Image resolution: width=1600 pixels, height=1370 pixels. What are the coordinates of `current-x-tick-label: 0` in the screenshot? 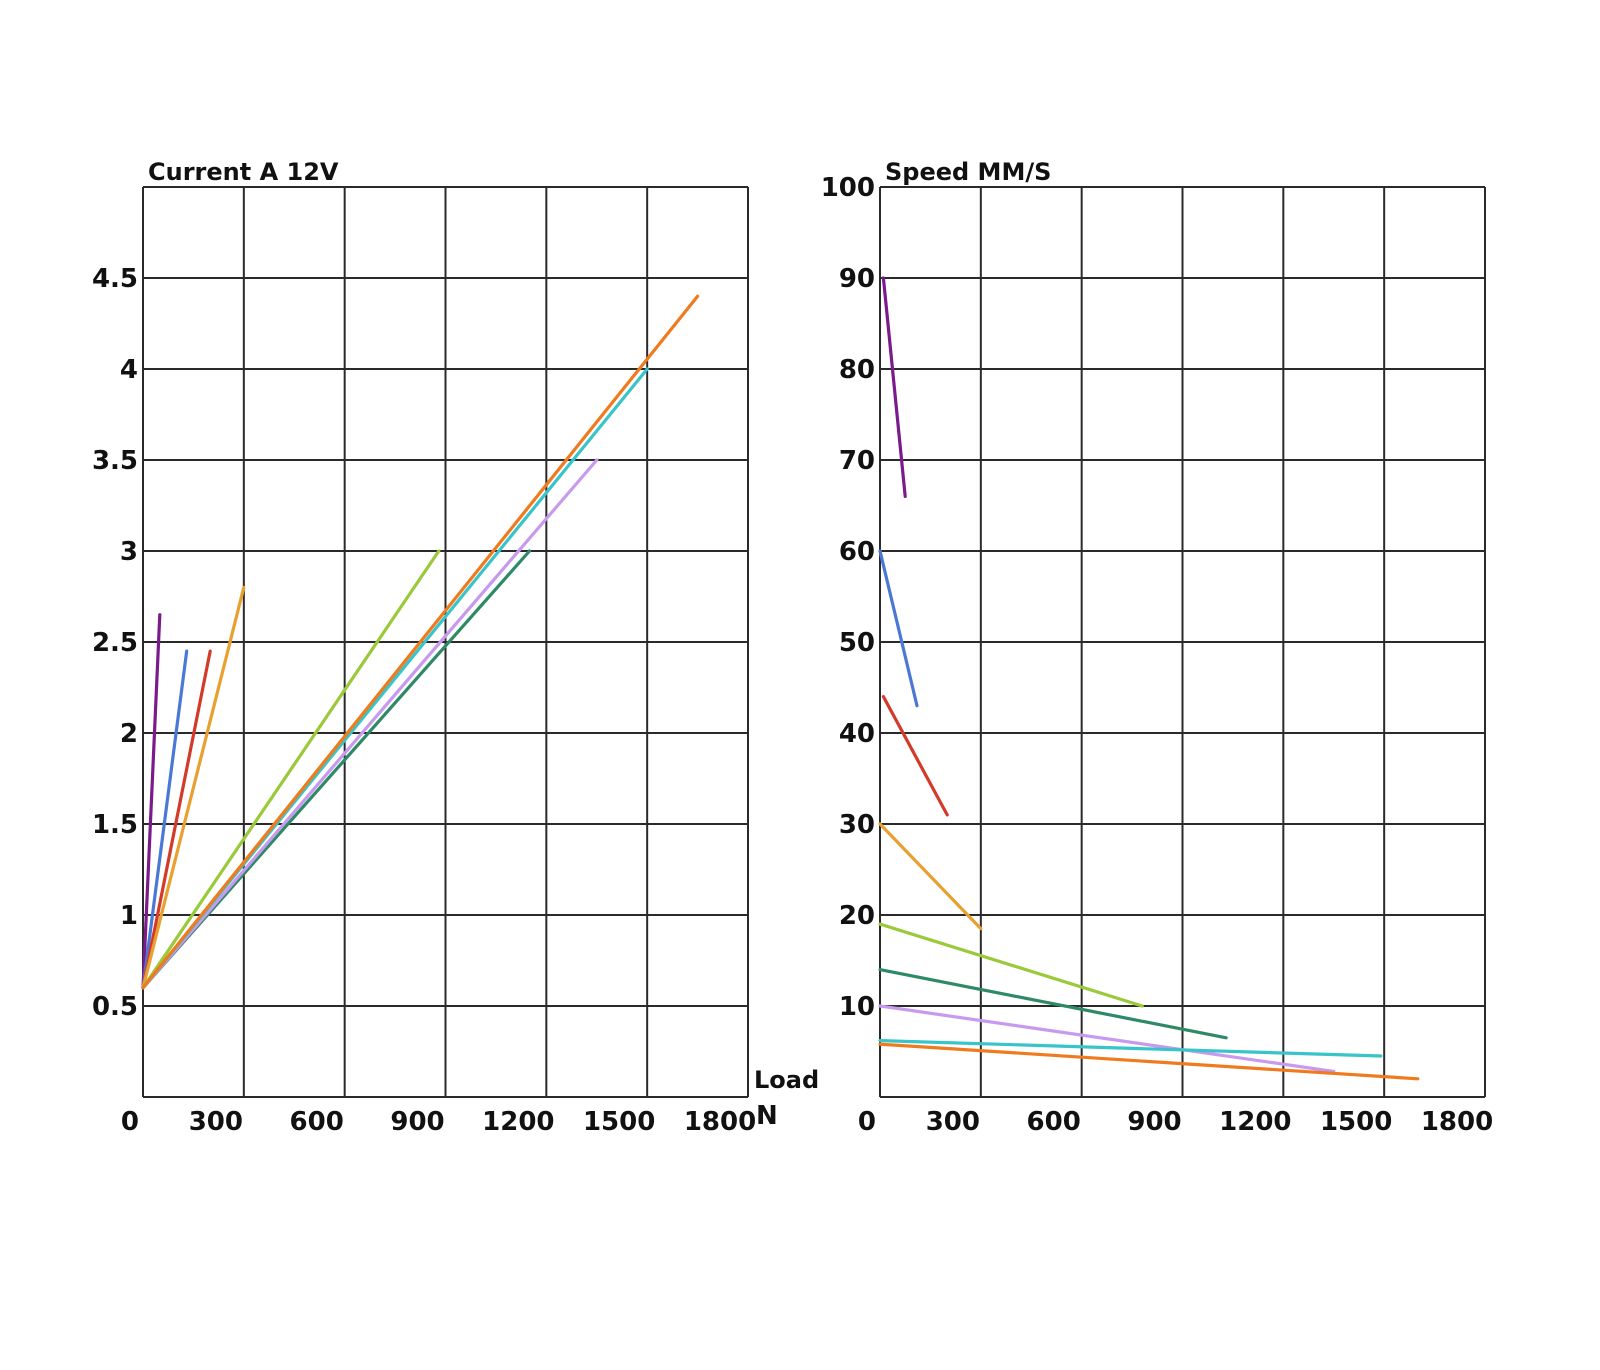 It's located at (130, 1122).